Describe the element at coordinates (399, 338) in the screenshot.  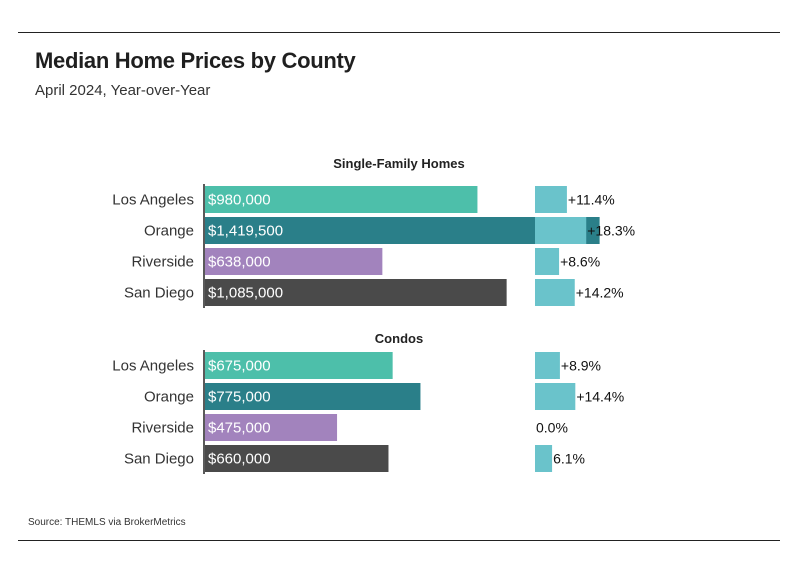
I see `panel-title: Condos` at that location.